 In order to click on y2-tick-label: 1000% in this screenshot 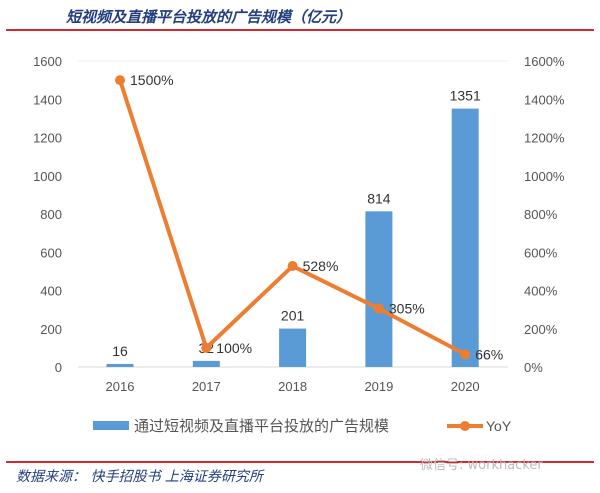, I will do `click(544, 176)`.